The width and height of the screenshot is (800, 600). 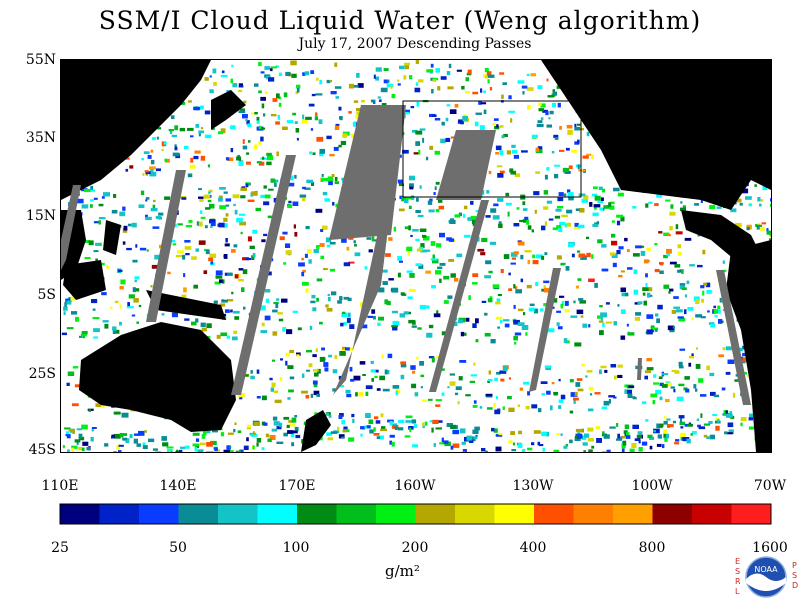 What do you see at coordinates (178, 486) in the screenshot?
I see `lon-label-140e: 140E` at bounding box center [178, 486].